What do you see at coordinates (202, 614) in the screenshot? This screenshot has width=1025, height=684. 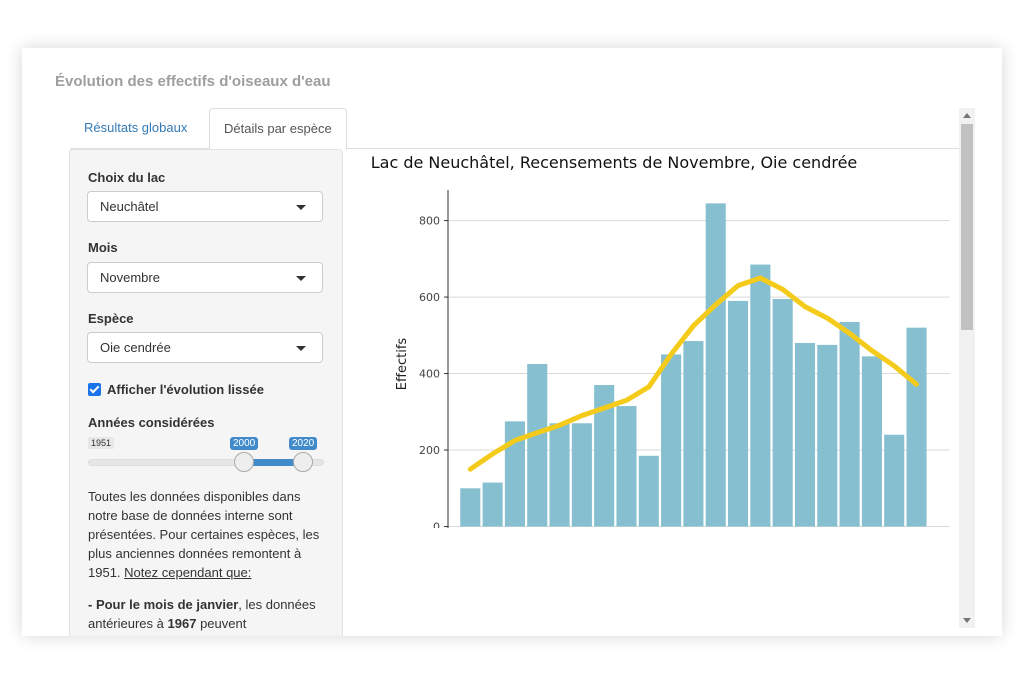 I see `january-text: , les données antérieures à` at bounding box center [202, 614].